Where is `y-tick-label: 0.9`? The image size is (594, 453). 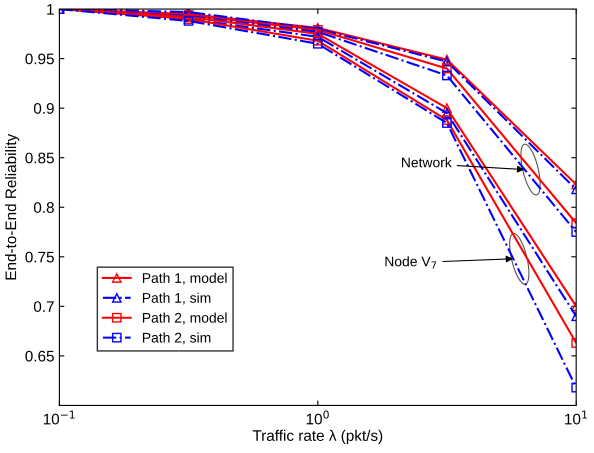 y-tick-label: 0.9 is located at coordinates (44, 108).